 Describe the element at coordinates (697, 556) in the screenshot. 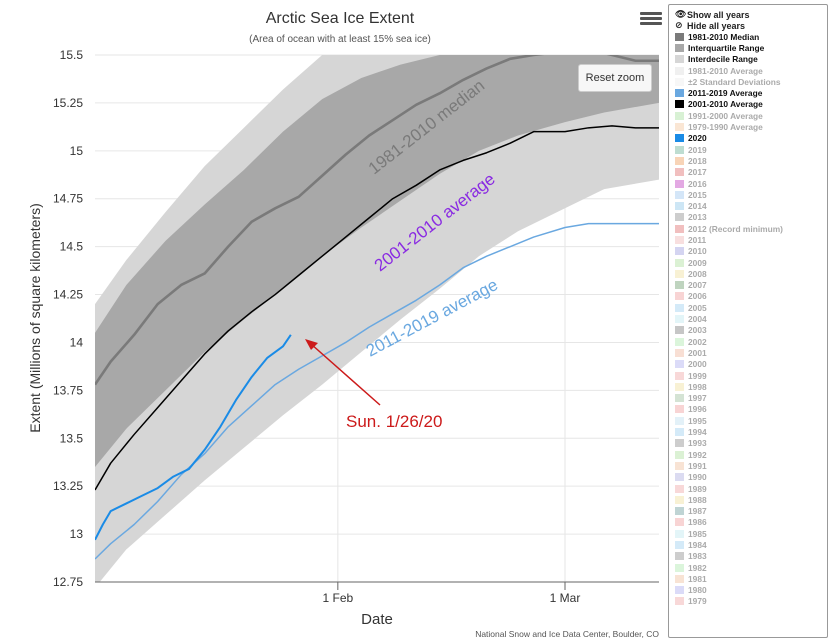

I see `legend-item-label: 1983` at that location.